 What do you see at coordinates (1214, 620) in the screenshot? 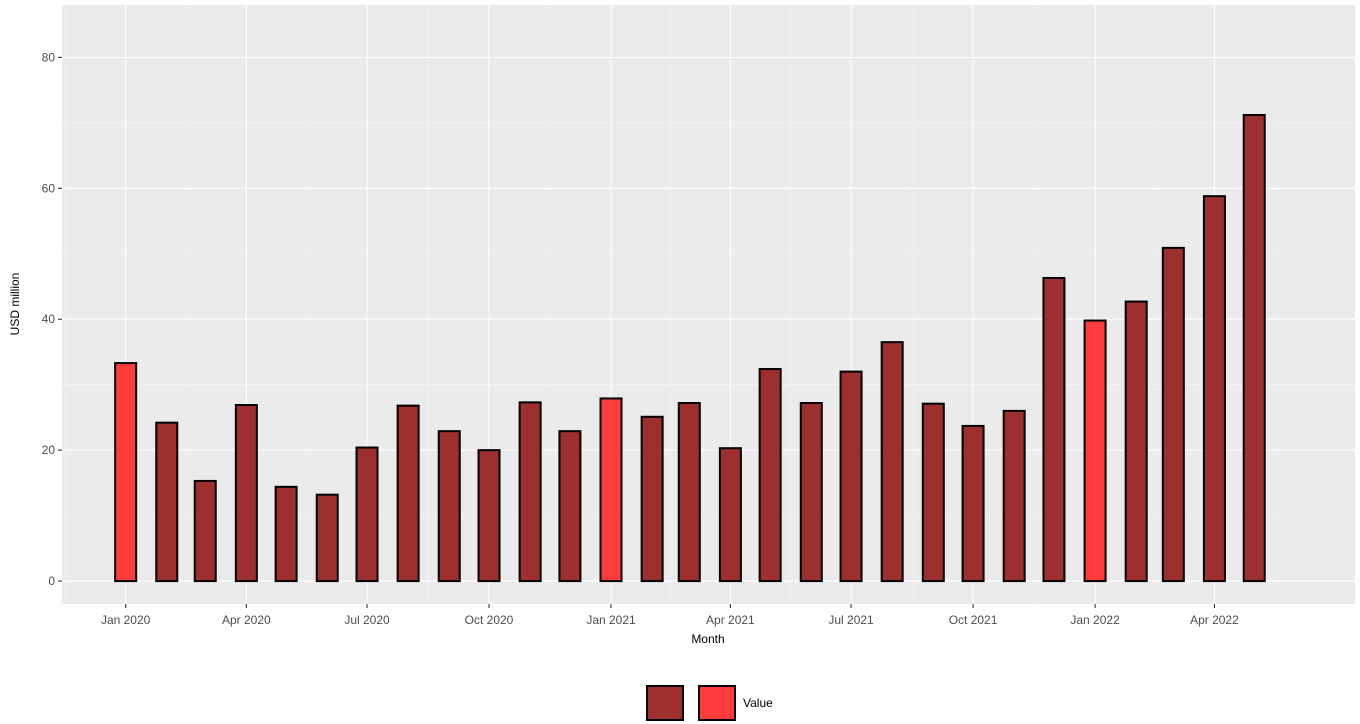
I see `x-tick-label: Apr 2022` at bounding box center [1214, 620].